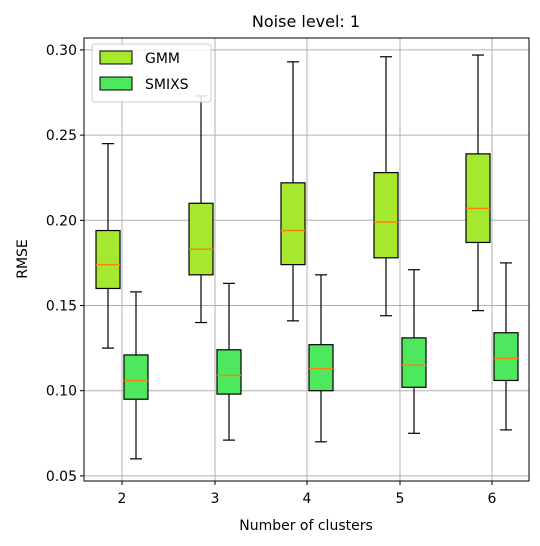  What do you see at coordinates (61, 477) in the screenshot?
I see `y-tick-label: 0.05` at bounding box center [61, 477].